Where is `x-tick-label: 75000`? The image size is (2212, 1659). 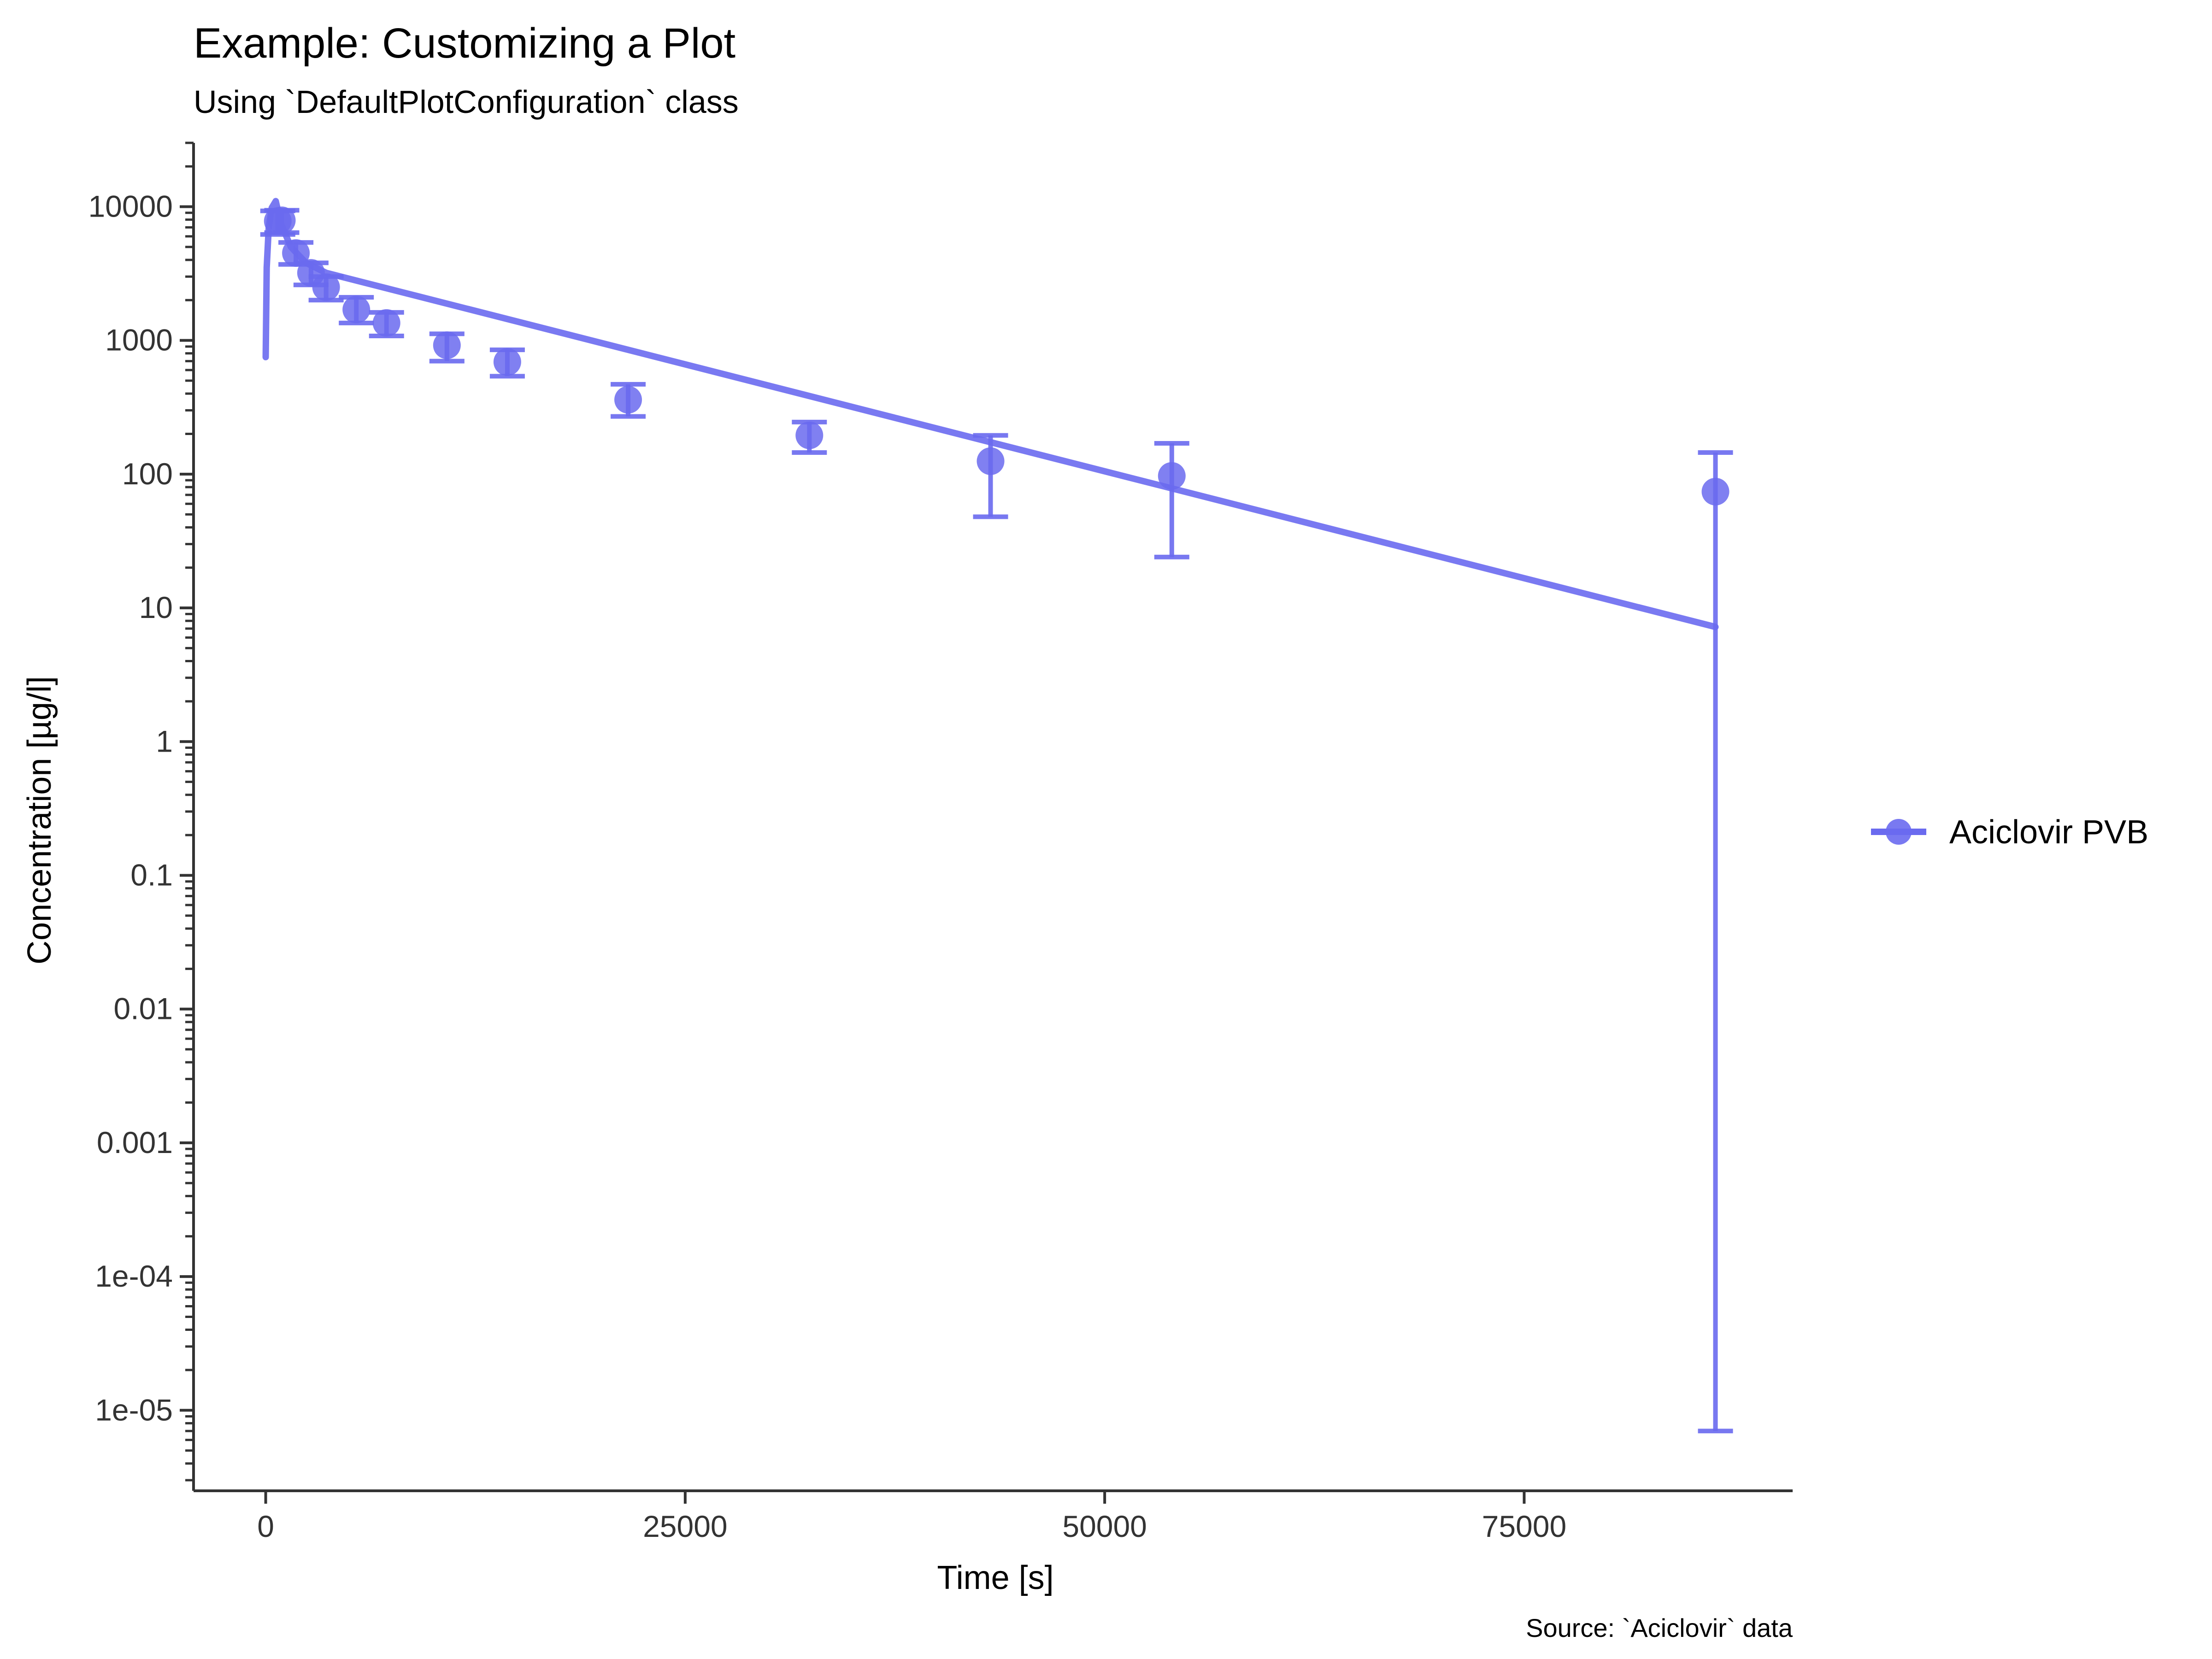
x-tick-label: 75000 is located at coordinates (1524, 1526).